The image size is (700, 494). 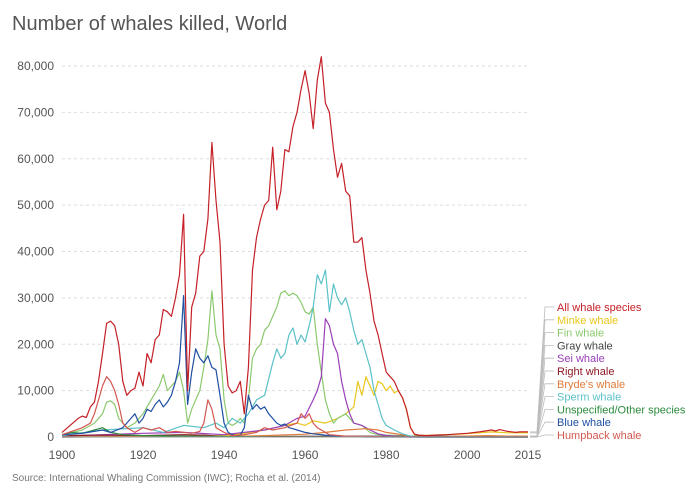 What do you see at coordinates (35, 205) in the screenshot?
I see `y-tick-label: 50,000` at bounding box center [35, 205].